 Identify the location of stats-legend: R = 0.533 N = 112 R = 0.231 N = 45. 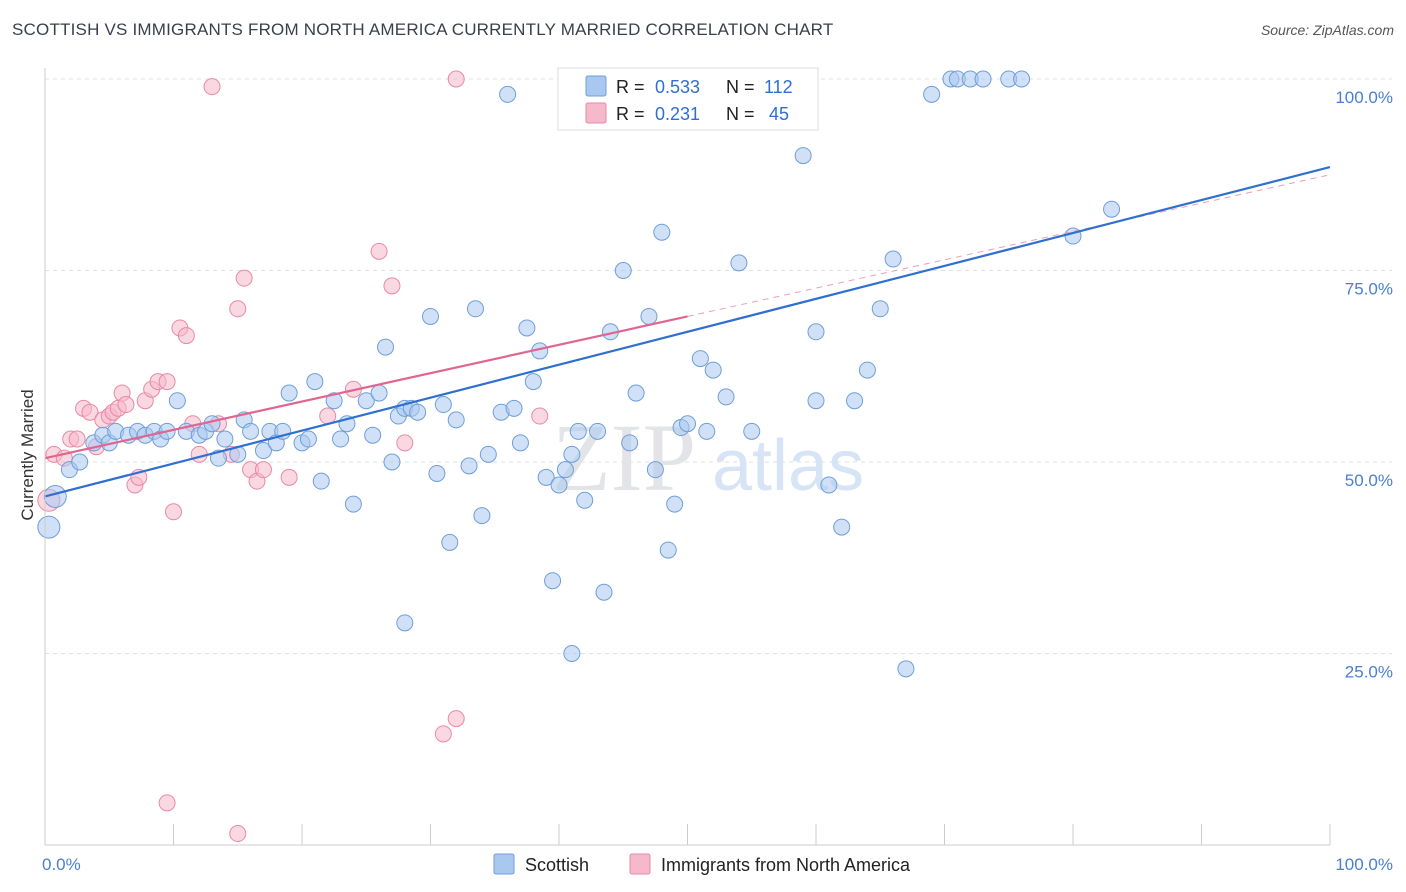
(688, 99).